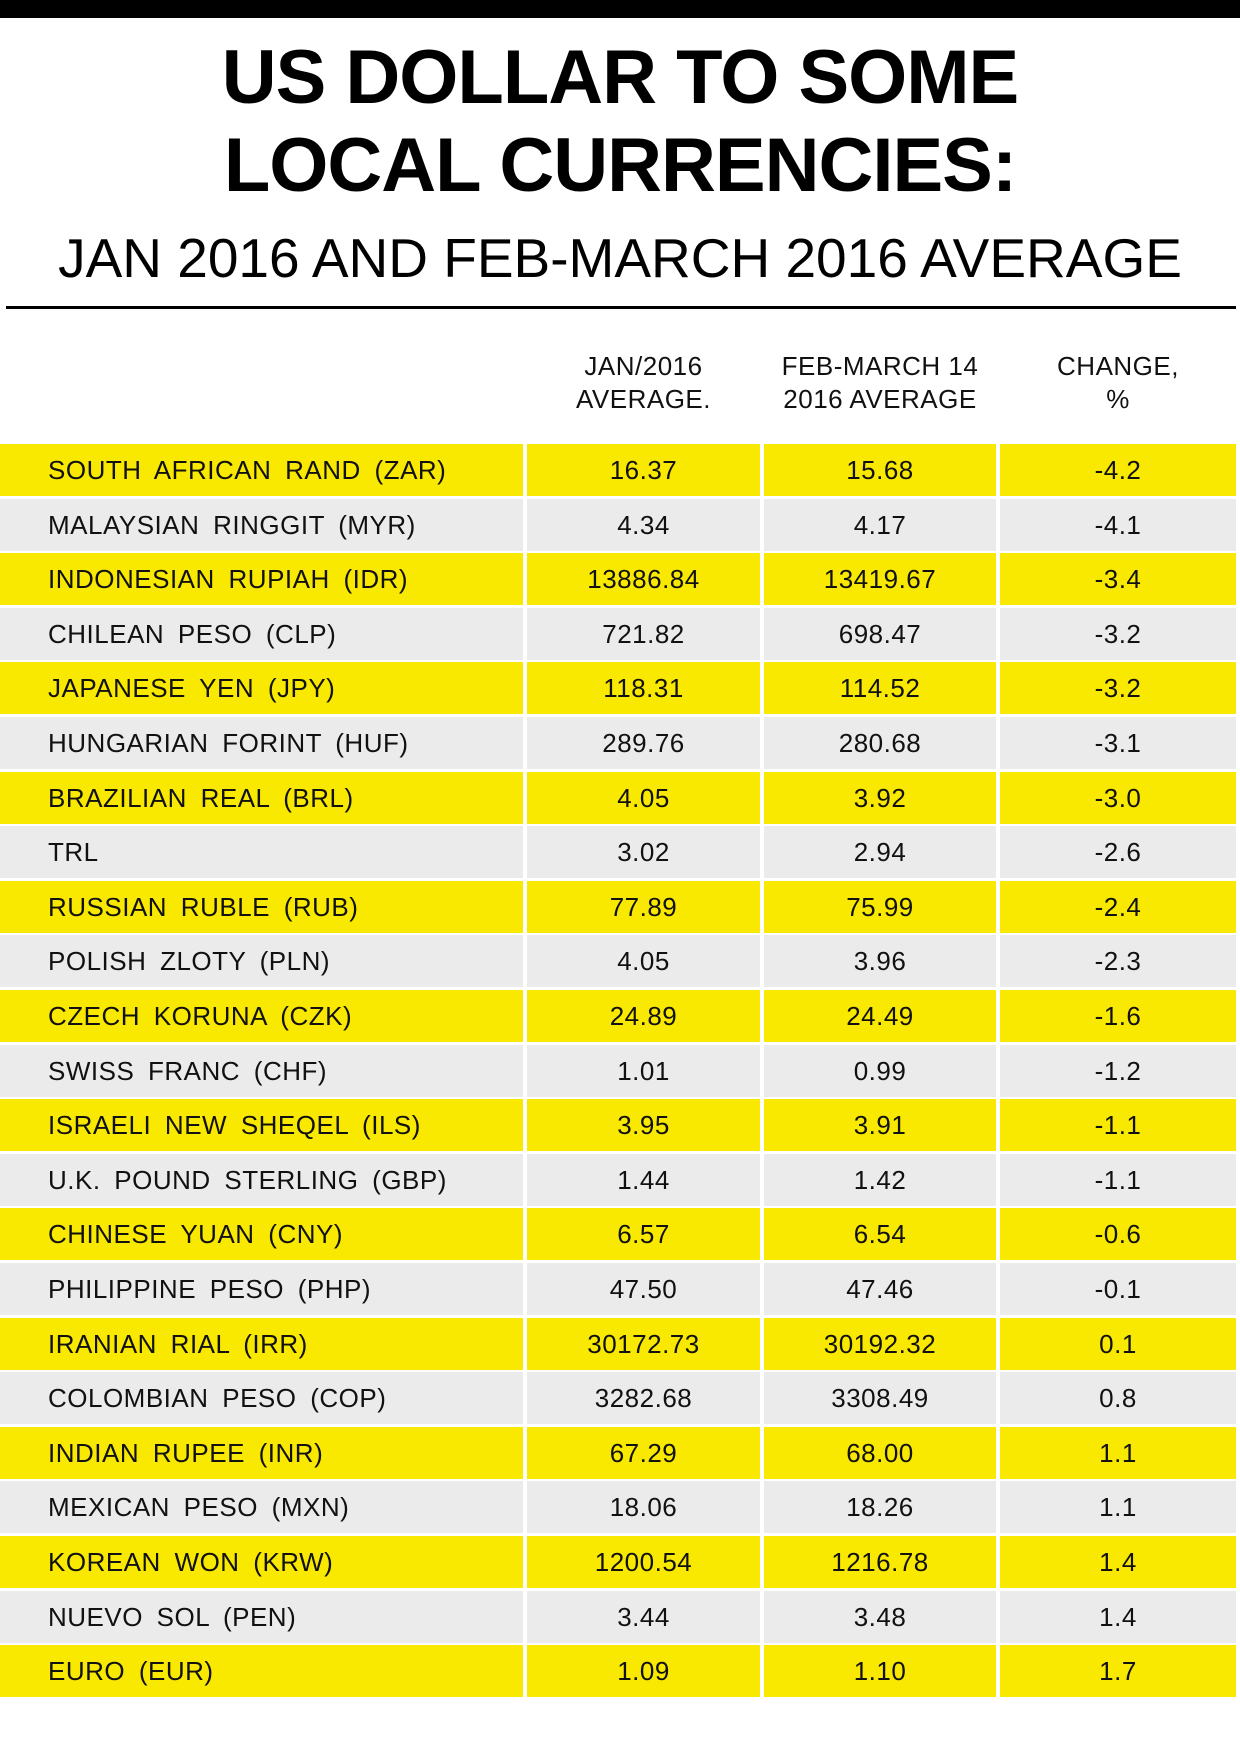 The height and width of the screenshot is (1747, 1240). I want to click on currency-name: POLISH ZLOTY (PLN), so click(261, 961).